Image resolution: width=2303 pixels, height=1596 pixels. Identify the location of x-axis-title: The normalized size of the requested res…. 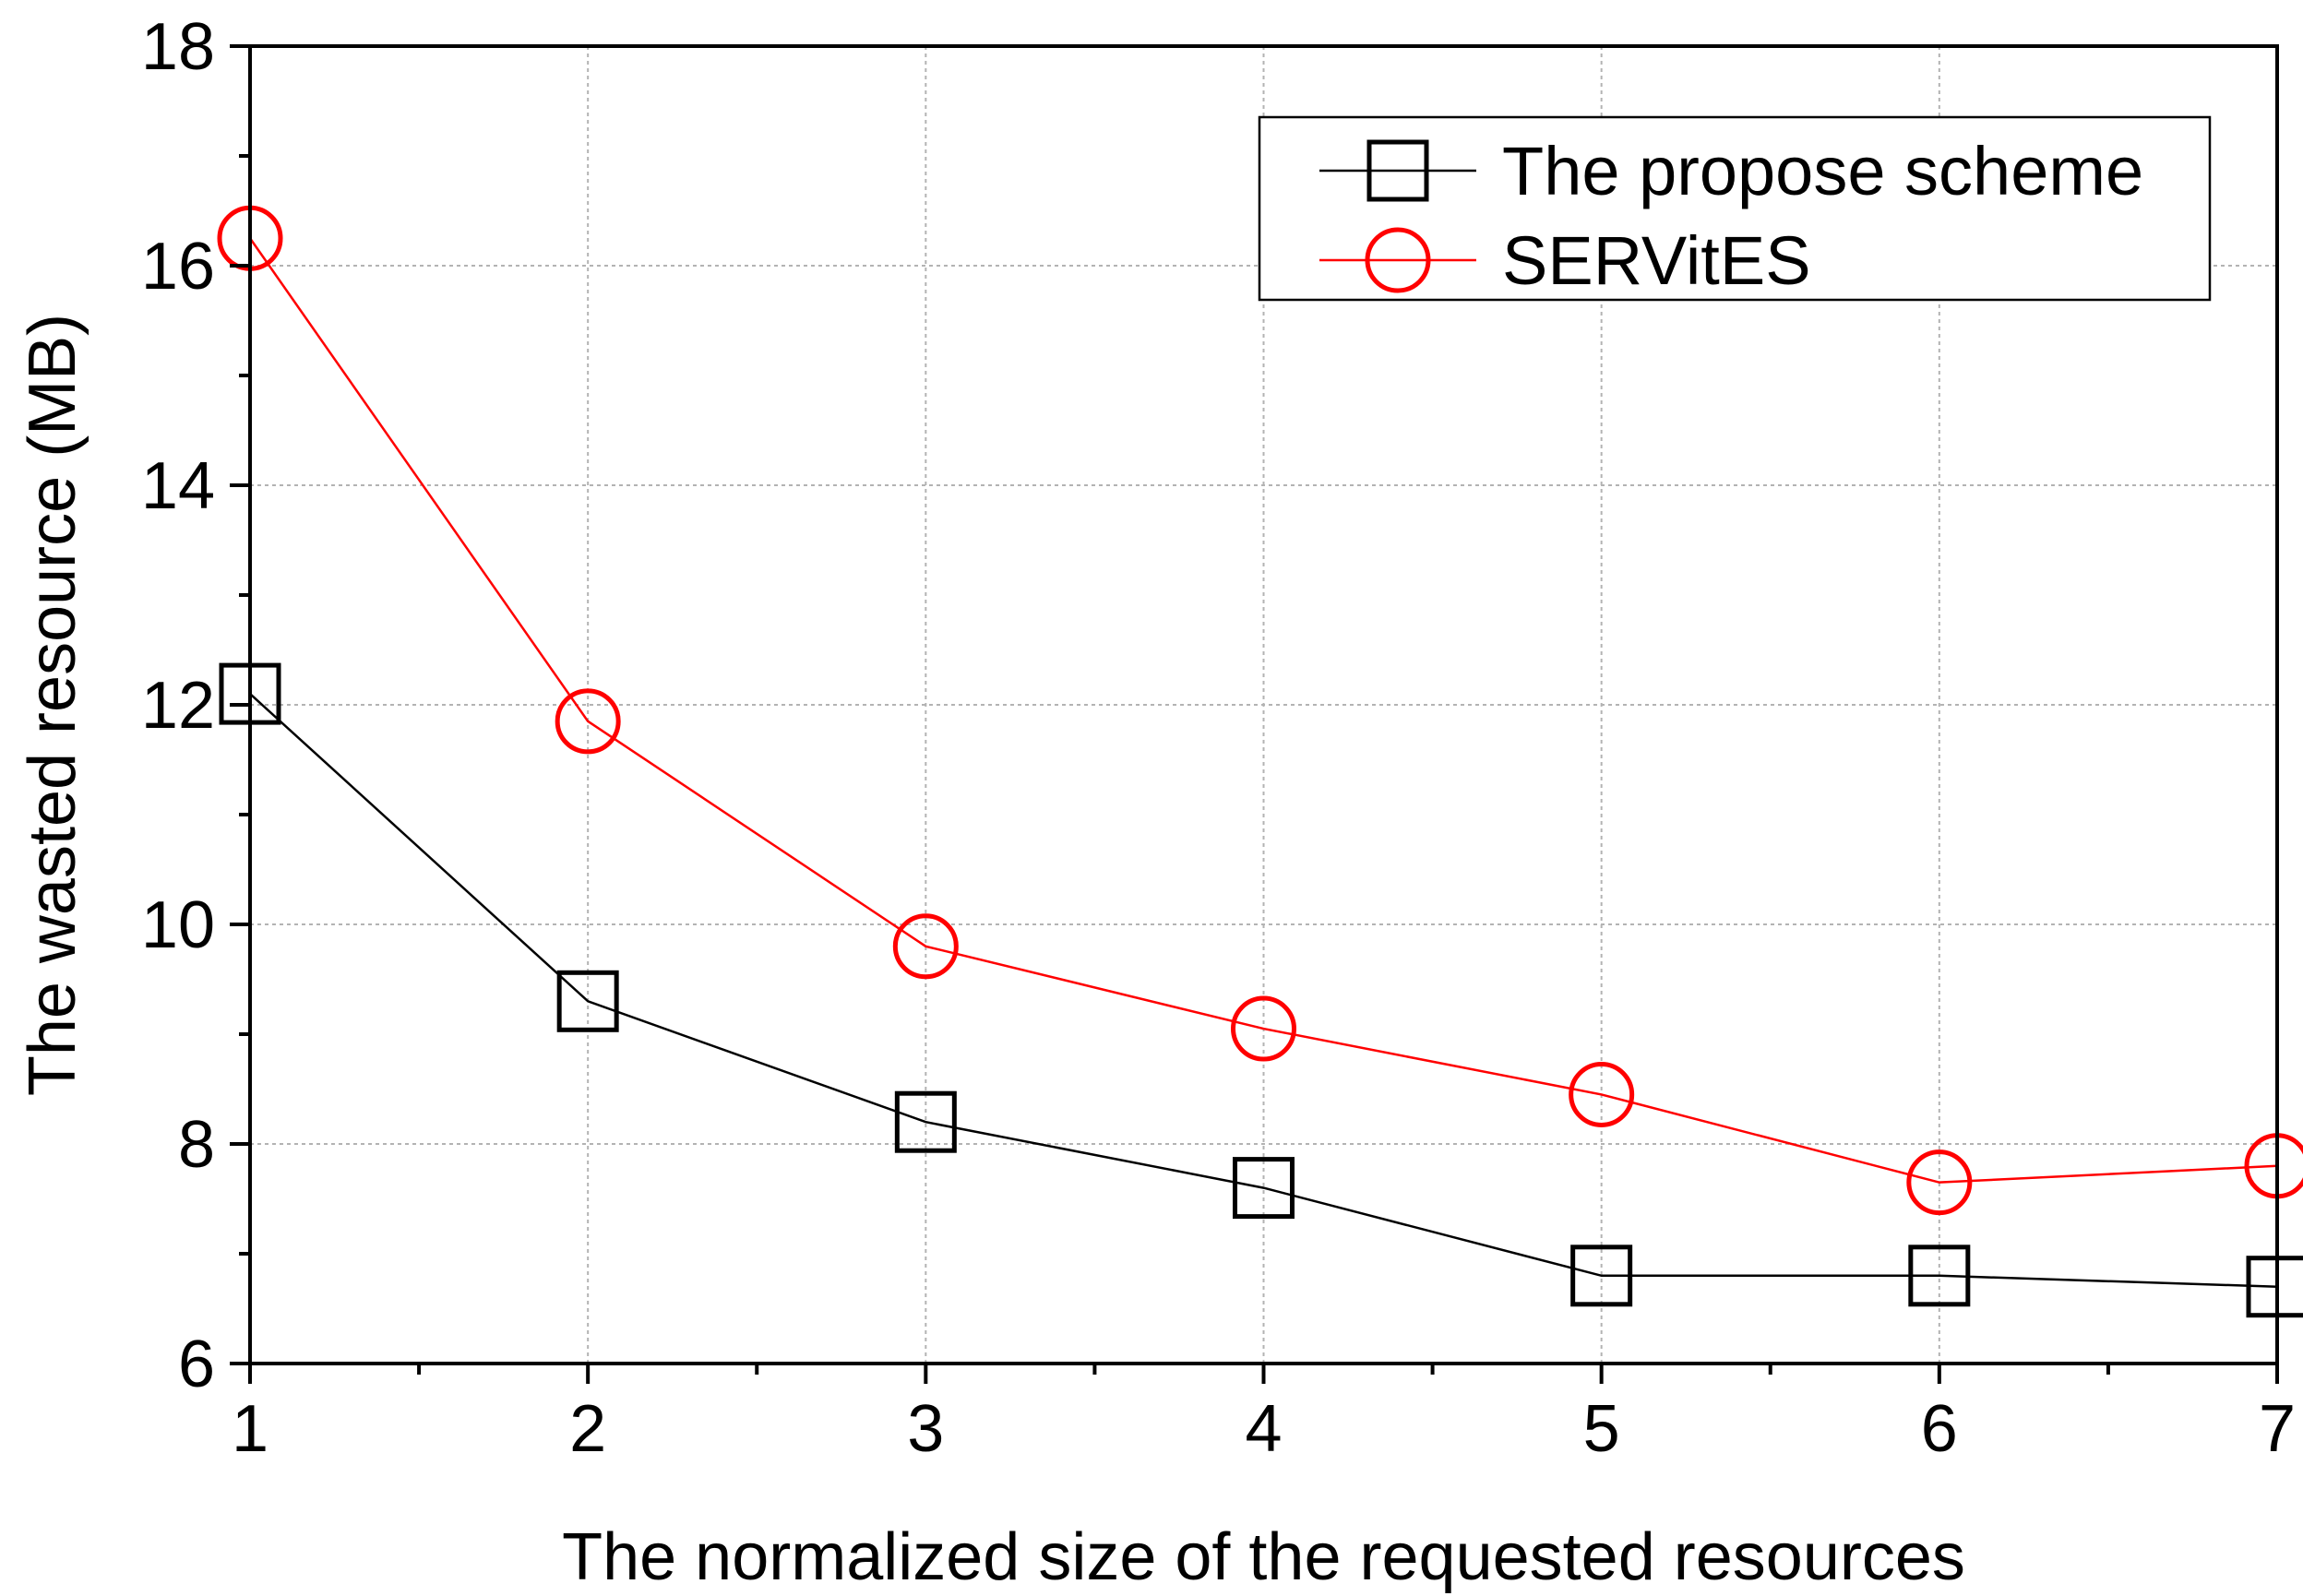
(1264, 1557).